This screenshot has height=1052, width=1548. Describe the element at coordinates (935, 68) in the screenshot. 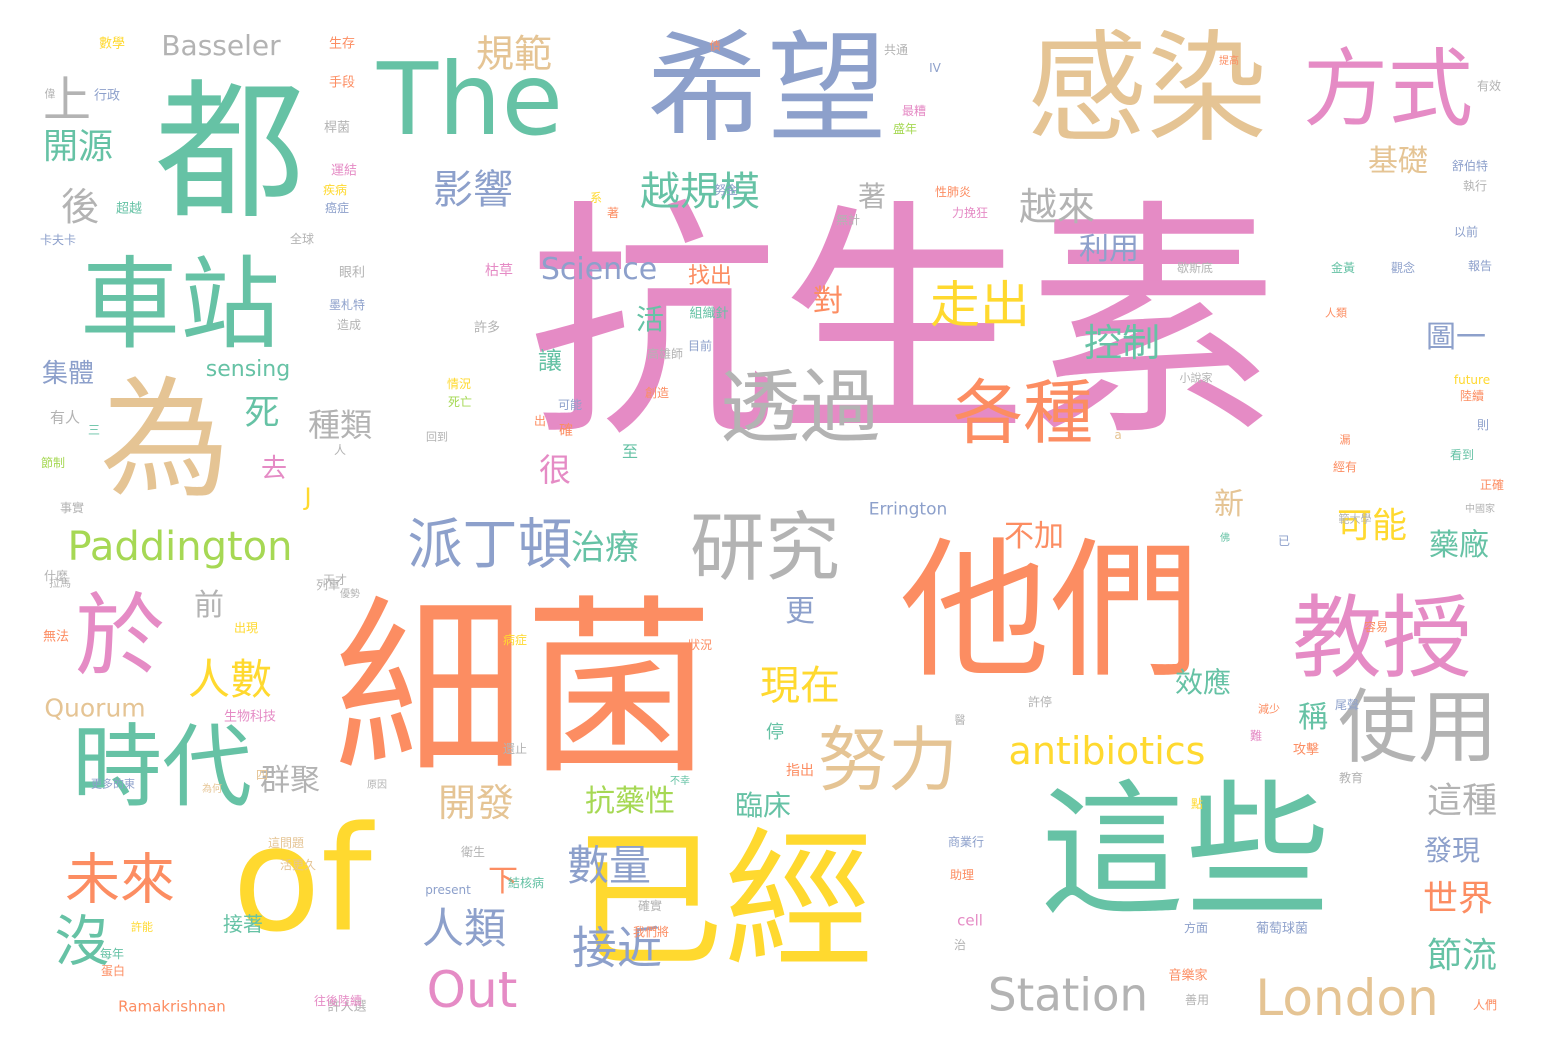

I see `word-85-iv: IV` at that location.